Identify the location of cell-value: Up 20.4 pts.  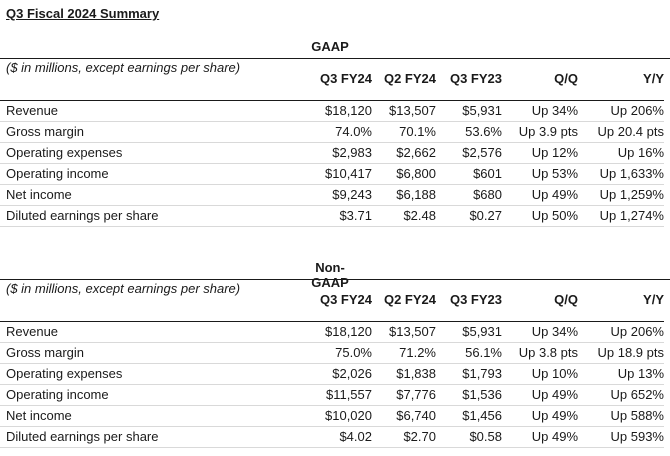
(621, 132).